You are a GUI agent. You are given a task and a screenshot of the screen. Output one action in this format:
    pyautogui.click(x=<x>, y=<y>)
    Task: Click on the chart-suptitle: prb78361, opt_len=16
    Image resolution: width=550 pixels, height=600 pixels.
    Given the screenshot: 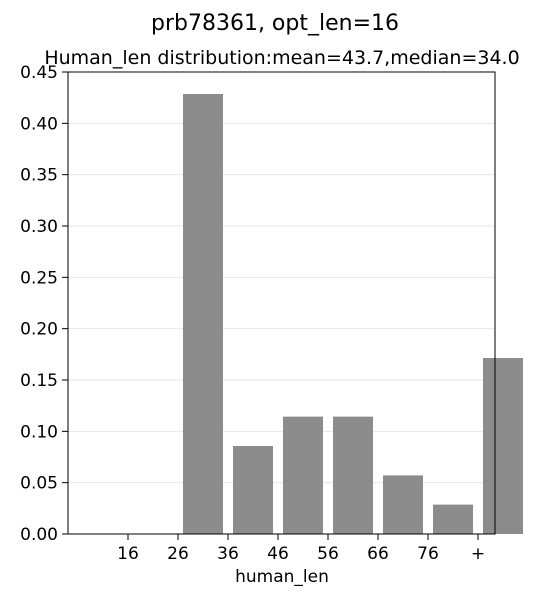 What is the action you would take?
    pyautogui.click(x=275, y=23)
    